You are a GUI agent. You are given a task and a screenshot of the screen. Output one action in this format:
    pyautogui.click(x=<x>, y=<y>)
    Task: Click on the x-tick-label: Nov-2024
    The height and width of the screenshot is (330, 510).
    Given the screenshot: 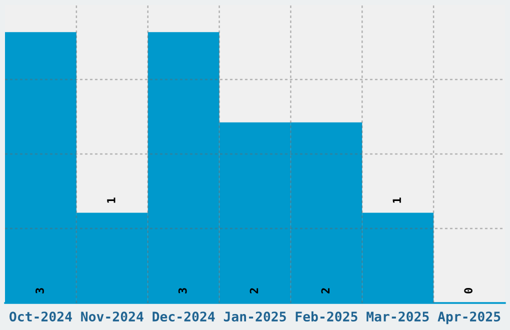 What is the action you would take?
    pyautogui.click(x=112, y=317)
    